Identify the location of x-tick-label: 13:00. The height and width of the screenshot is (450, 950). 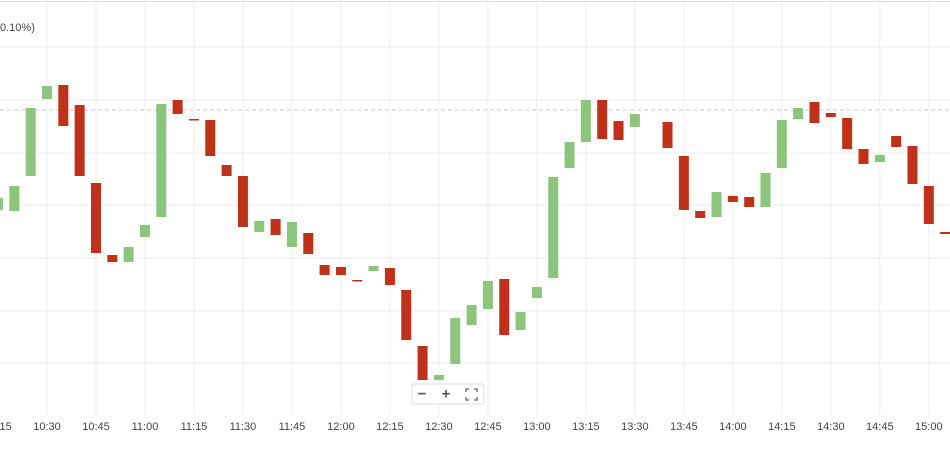
(537, 427).